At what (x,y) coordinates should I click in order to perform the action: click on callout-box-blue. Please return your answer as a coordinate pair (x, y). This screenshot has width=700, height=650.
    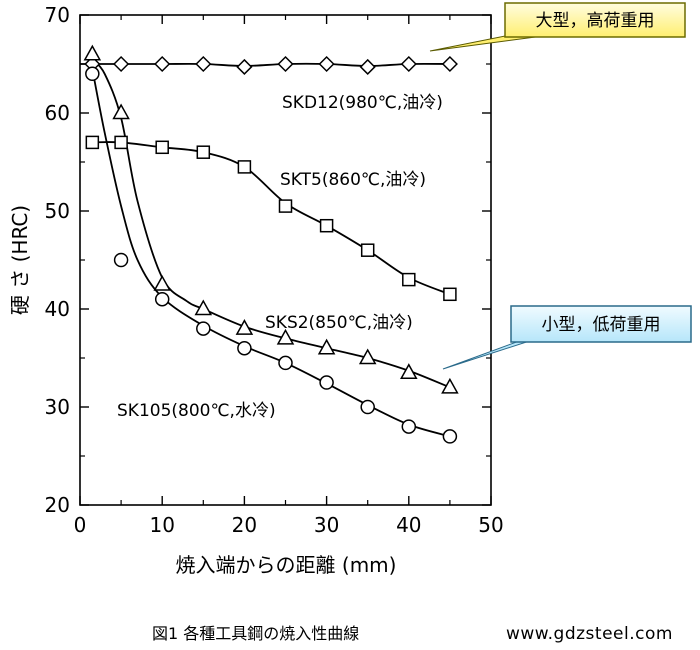
    Looking at the image, I should click on (601, 324).